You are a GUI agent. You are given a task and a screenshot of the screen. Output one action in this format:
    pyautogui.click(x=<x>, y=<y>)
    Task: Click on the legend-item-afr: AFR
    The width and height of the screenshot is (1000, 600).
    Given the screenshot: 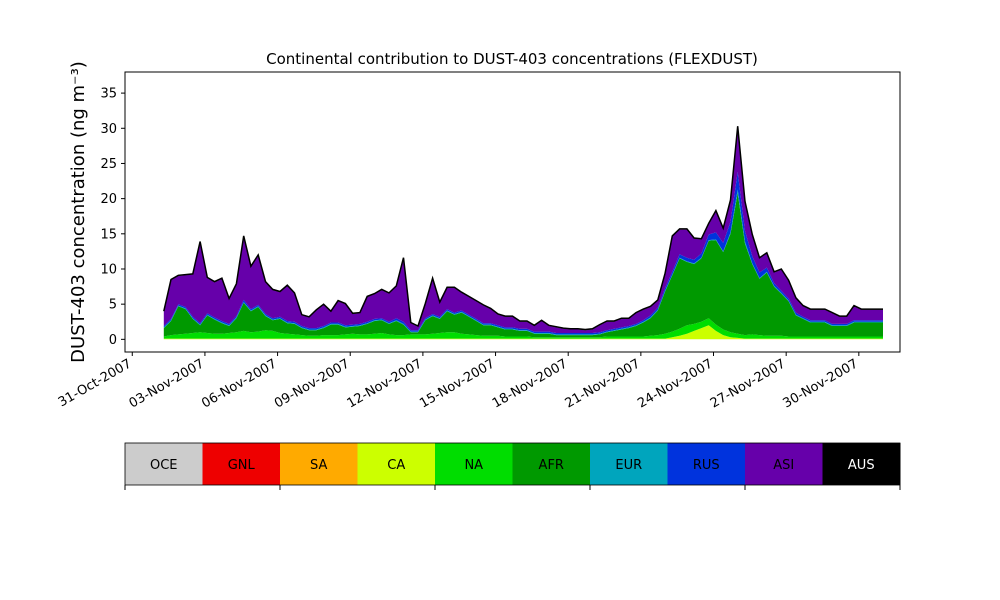 What is the action you would take?
    pyautogui.click(x=551, y=464)
    